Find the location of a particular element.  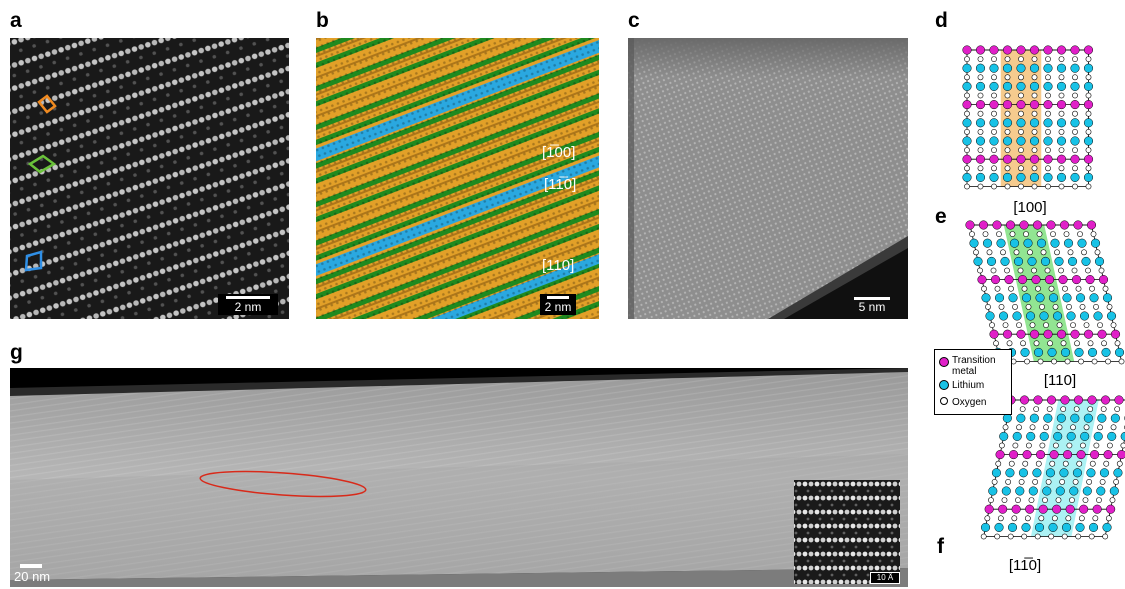

green-unit-cell-marker is located at coordinates (42, 164).